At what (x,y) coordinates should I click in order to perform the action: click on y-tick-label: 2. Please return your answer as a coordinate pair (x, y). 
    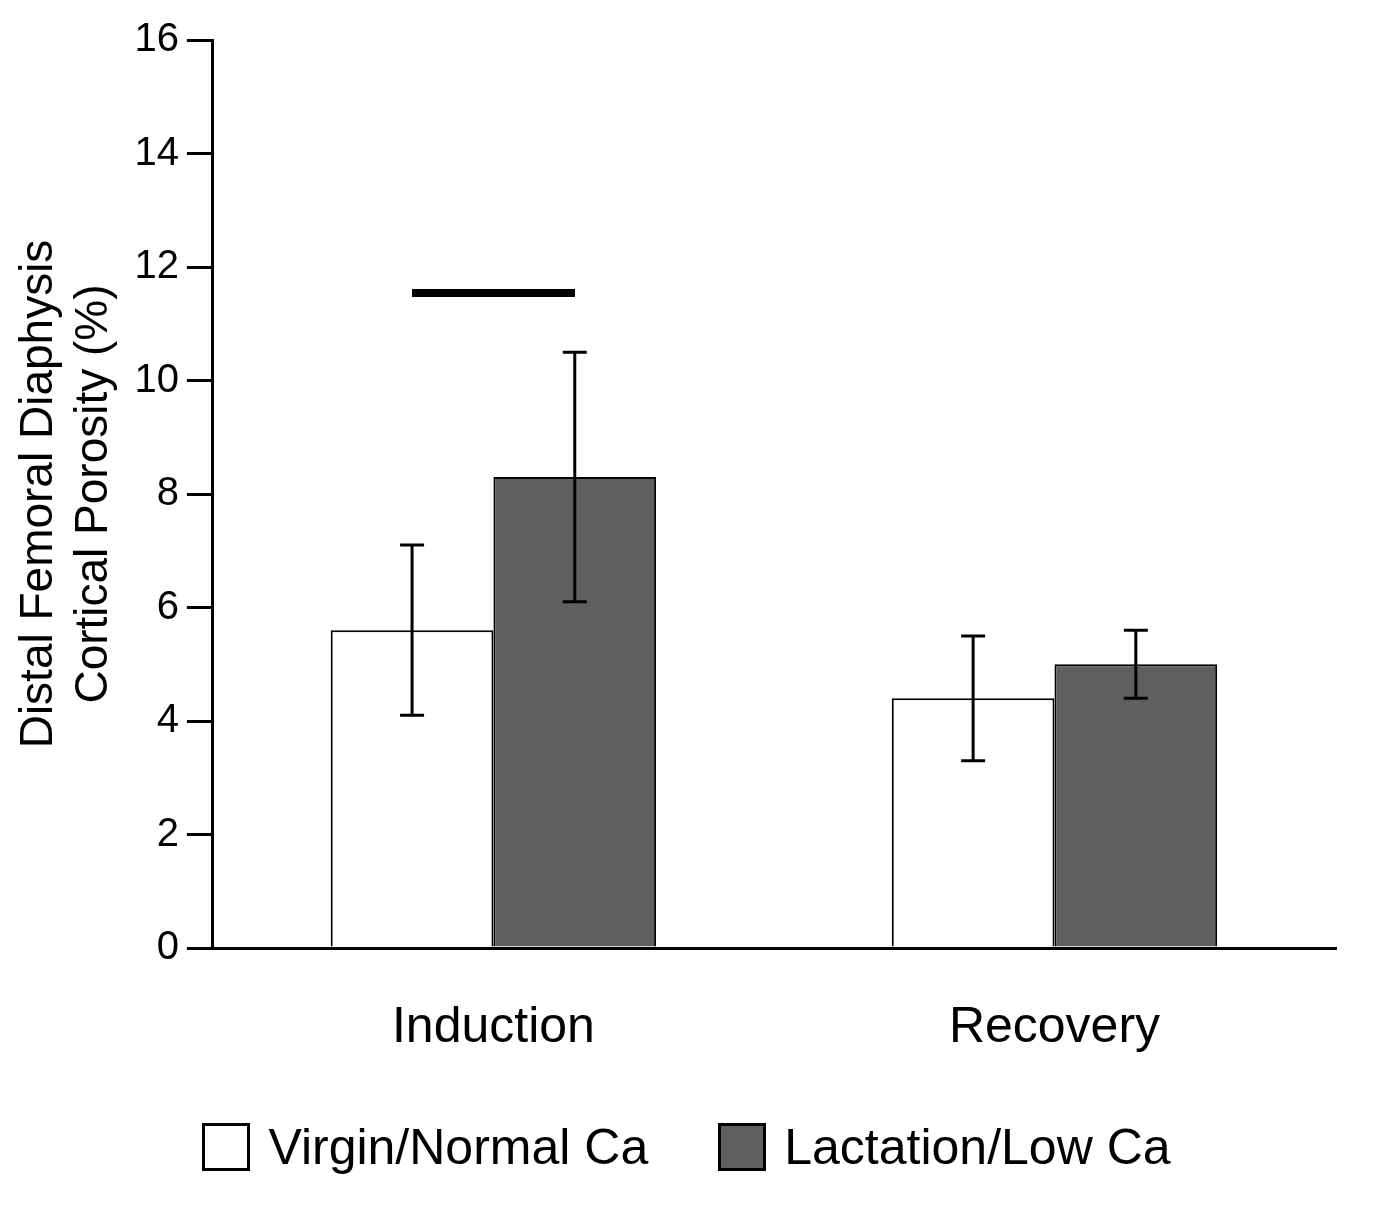
    Looking at the image, I should click on (167, 831).